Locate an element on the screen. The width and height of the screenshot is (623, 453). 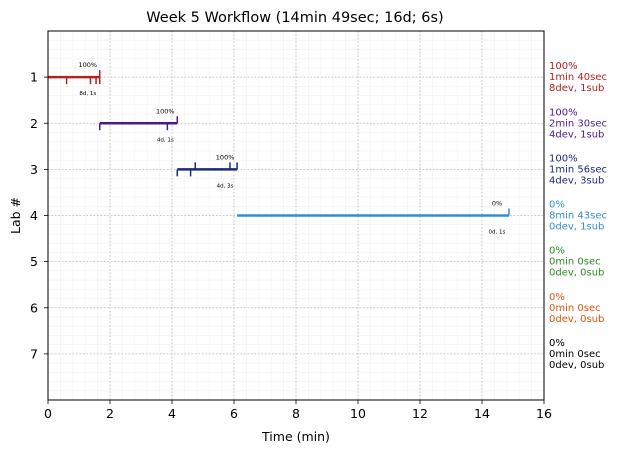
lab-2-summary-percent: 100% is located at coordinates (563, 112).